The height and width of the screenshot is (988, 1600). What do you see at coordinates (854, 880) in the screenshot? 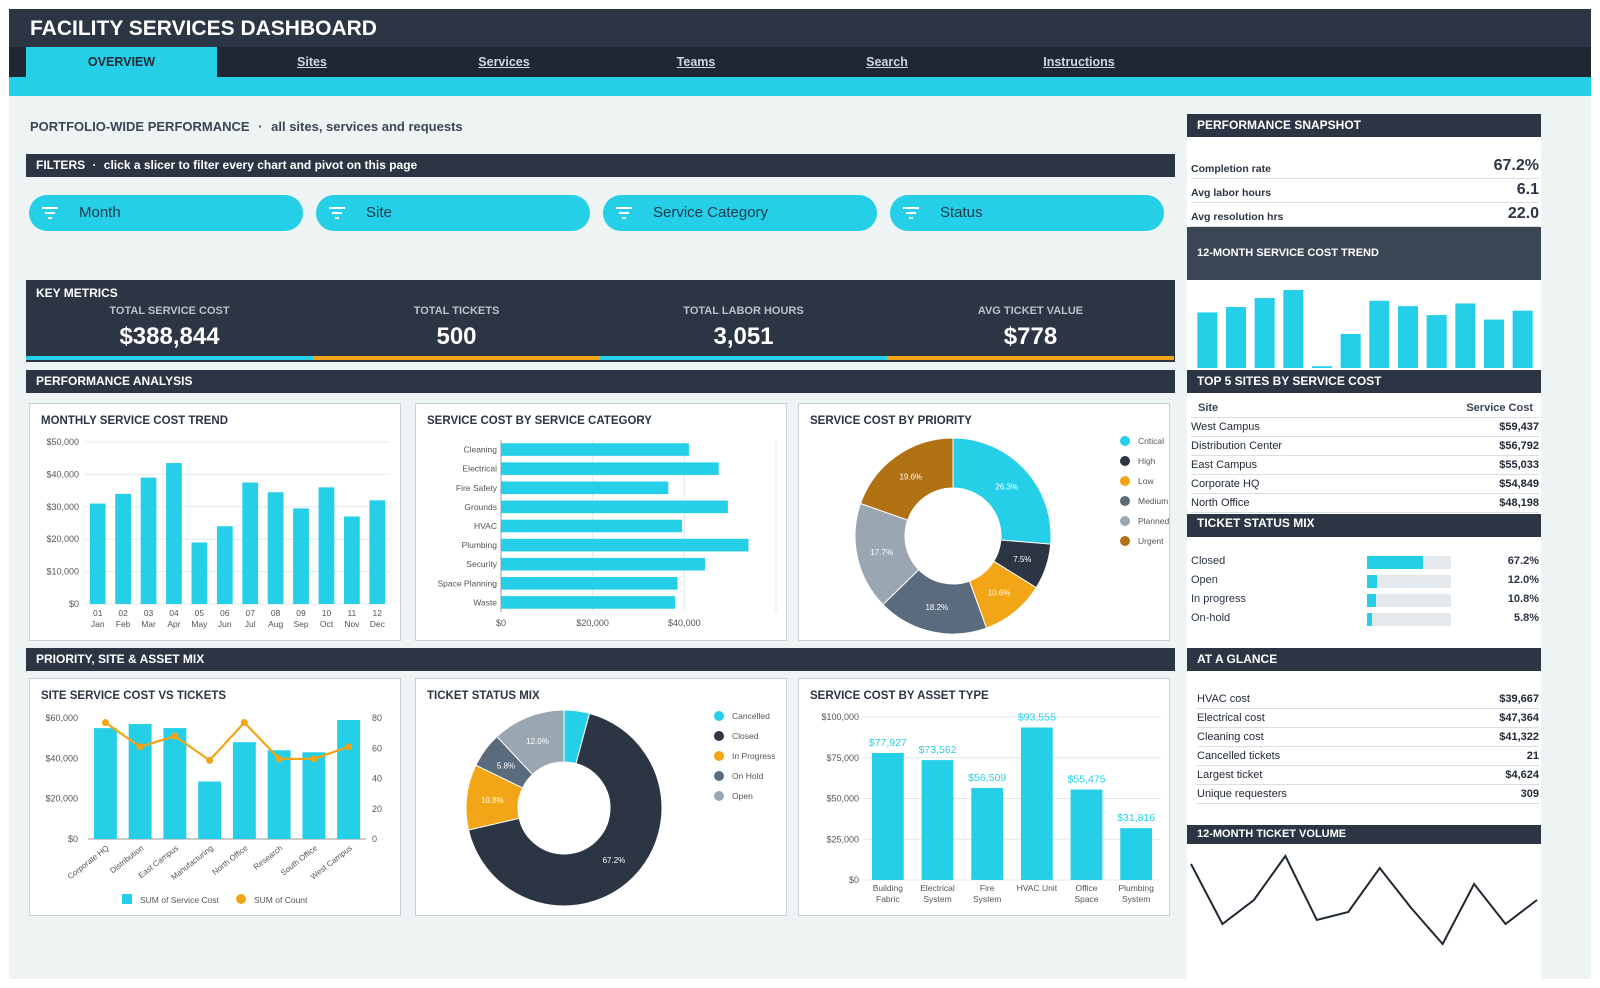
I see `y-tick-label: $0` at bounding box center [854, 880].